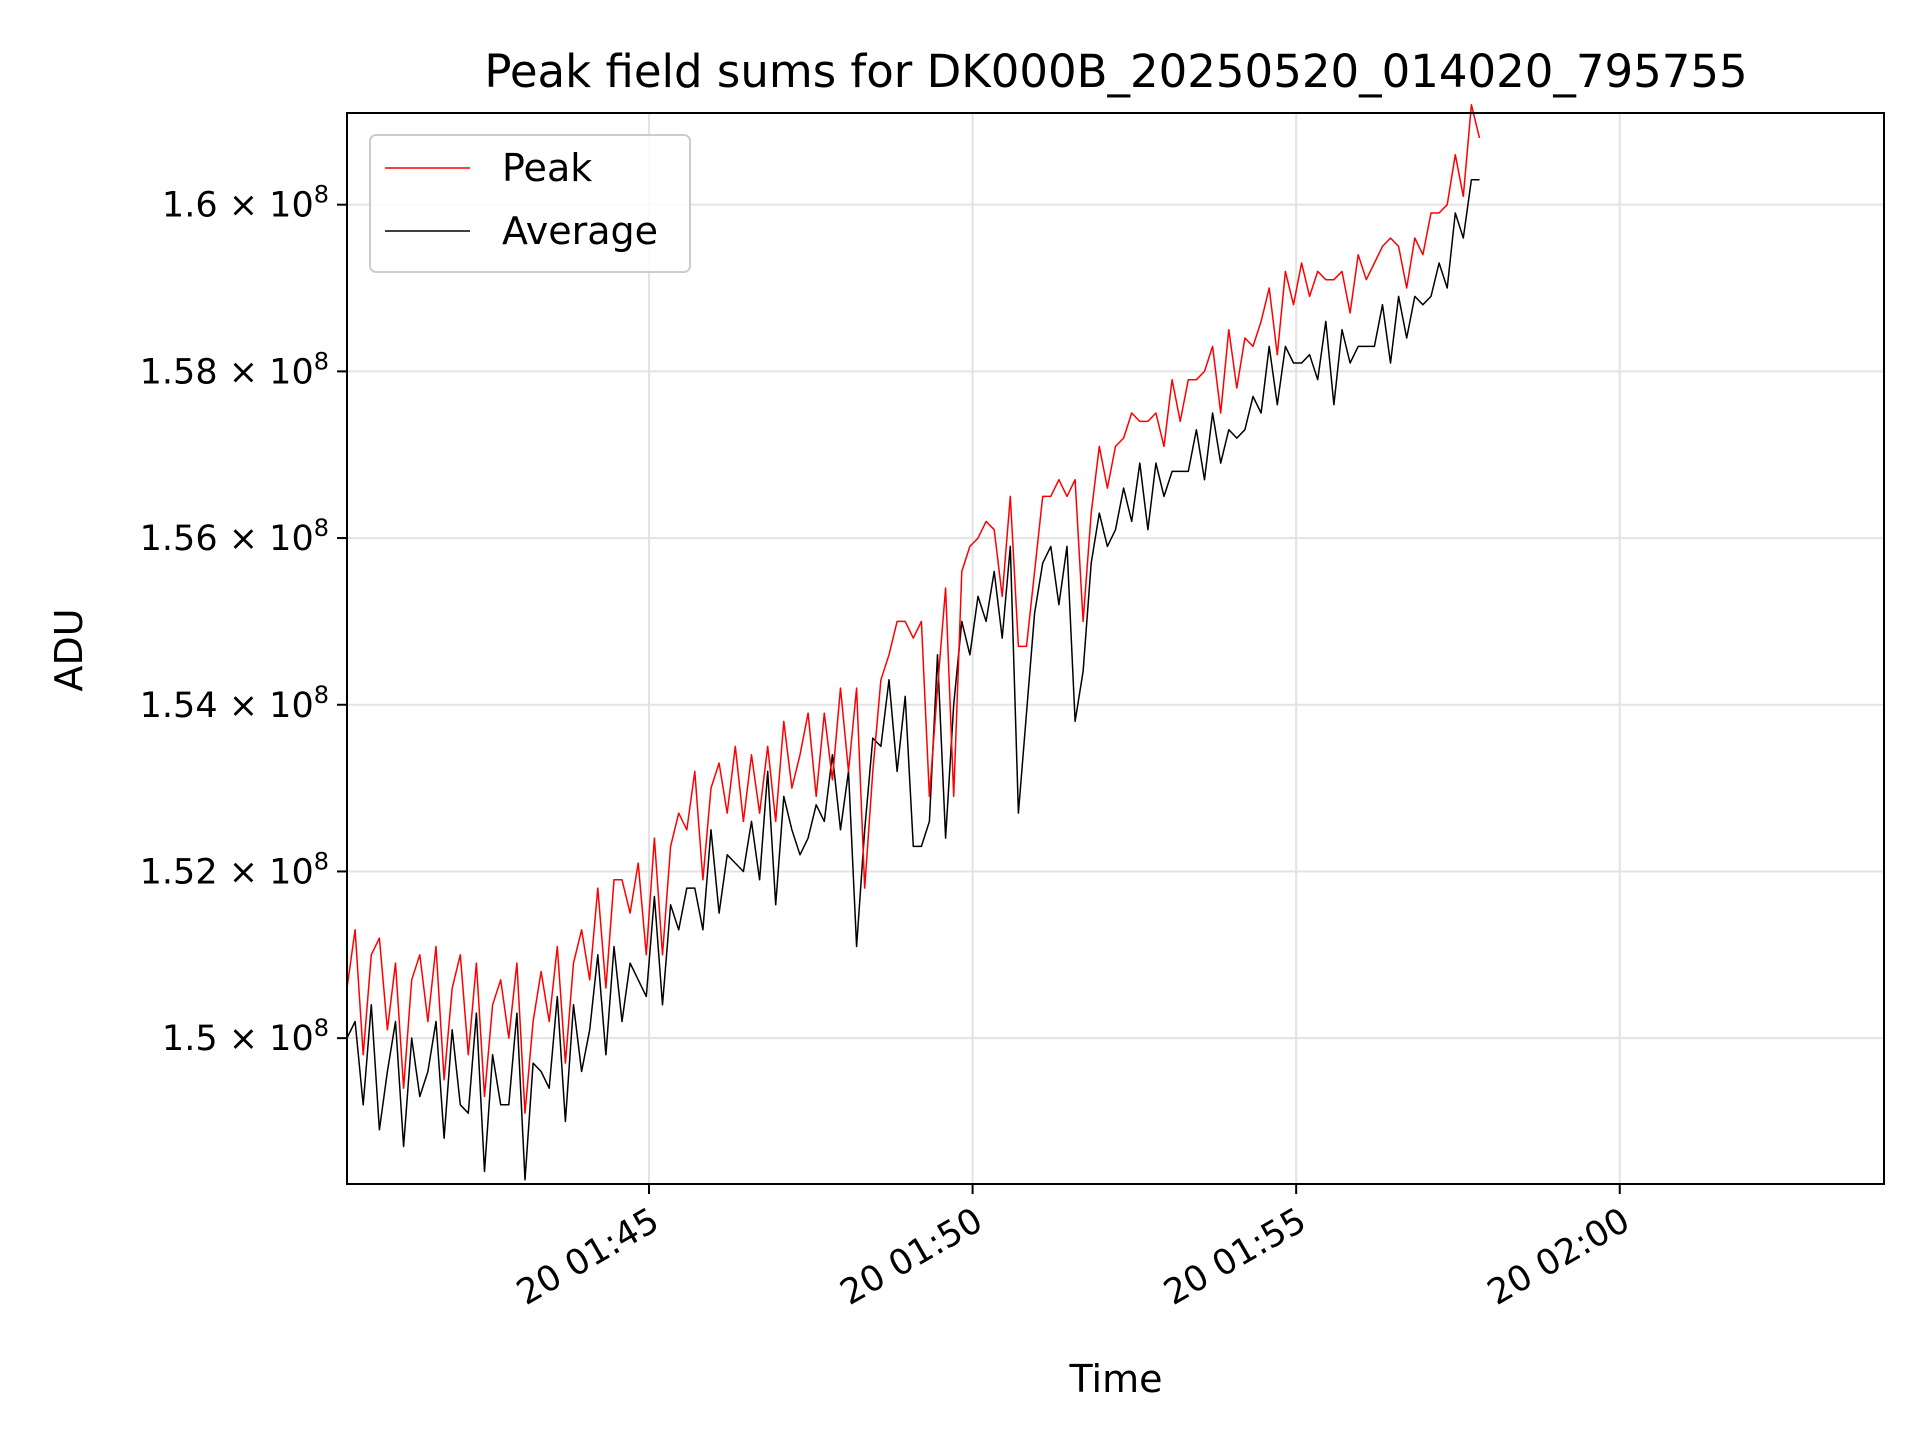 The image size is (1920, 1440). I want to click on y-tick-mantissa: 1.54, so click(179, 706).